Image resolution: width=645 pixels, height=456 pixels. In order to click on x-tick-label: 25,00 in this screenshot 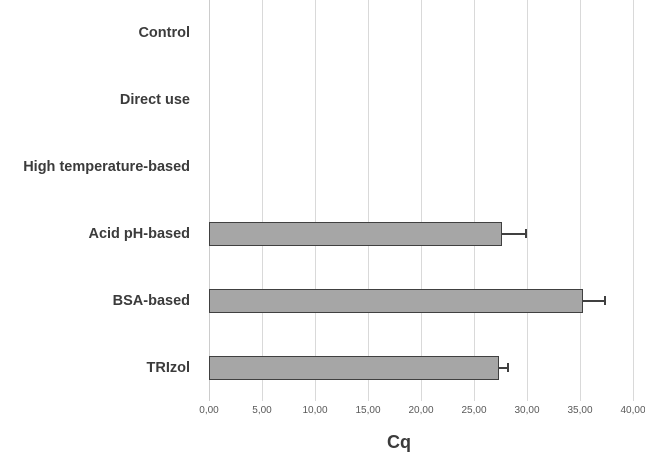, I will do `click(474, 410)`.